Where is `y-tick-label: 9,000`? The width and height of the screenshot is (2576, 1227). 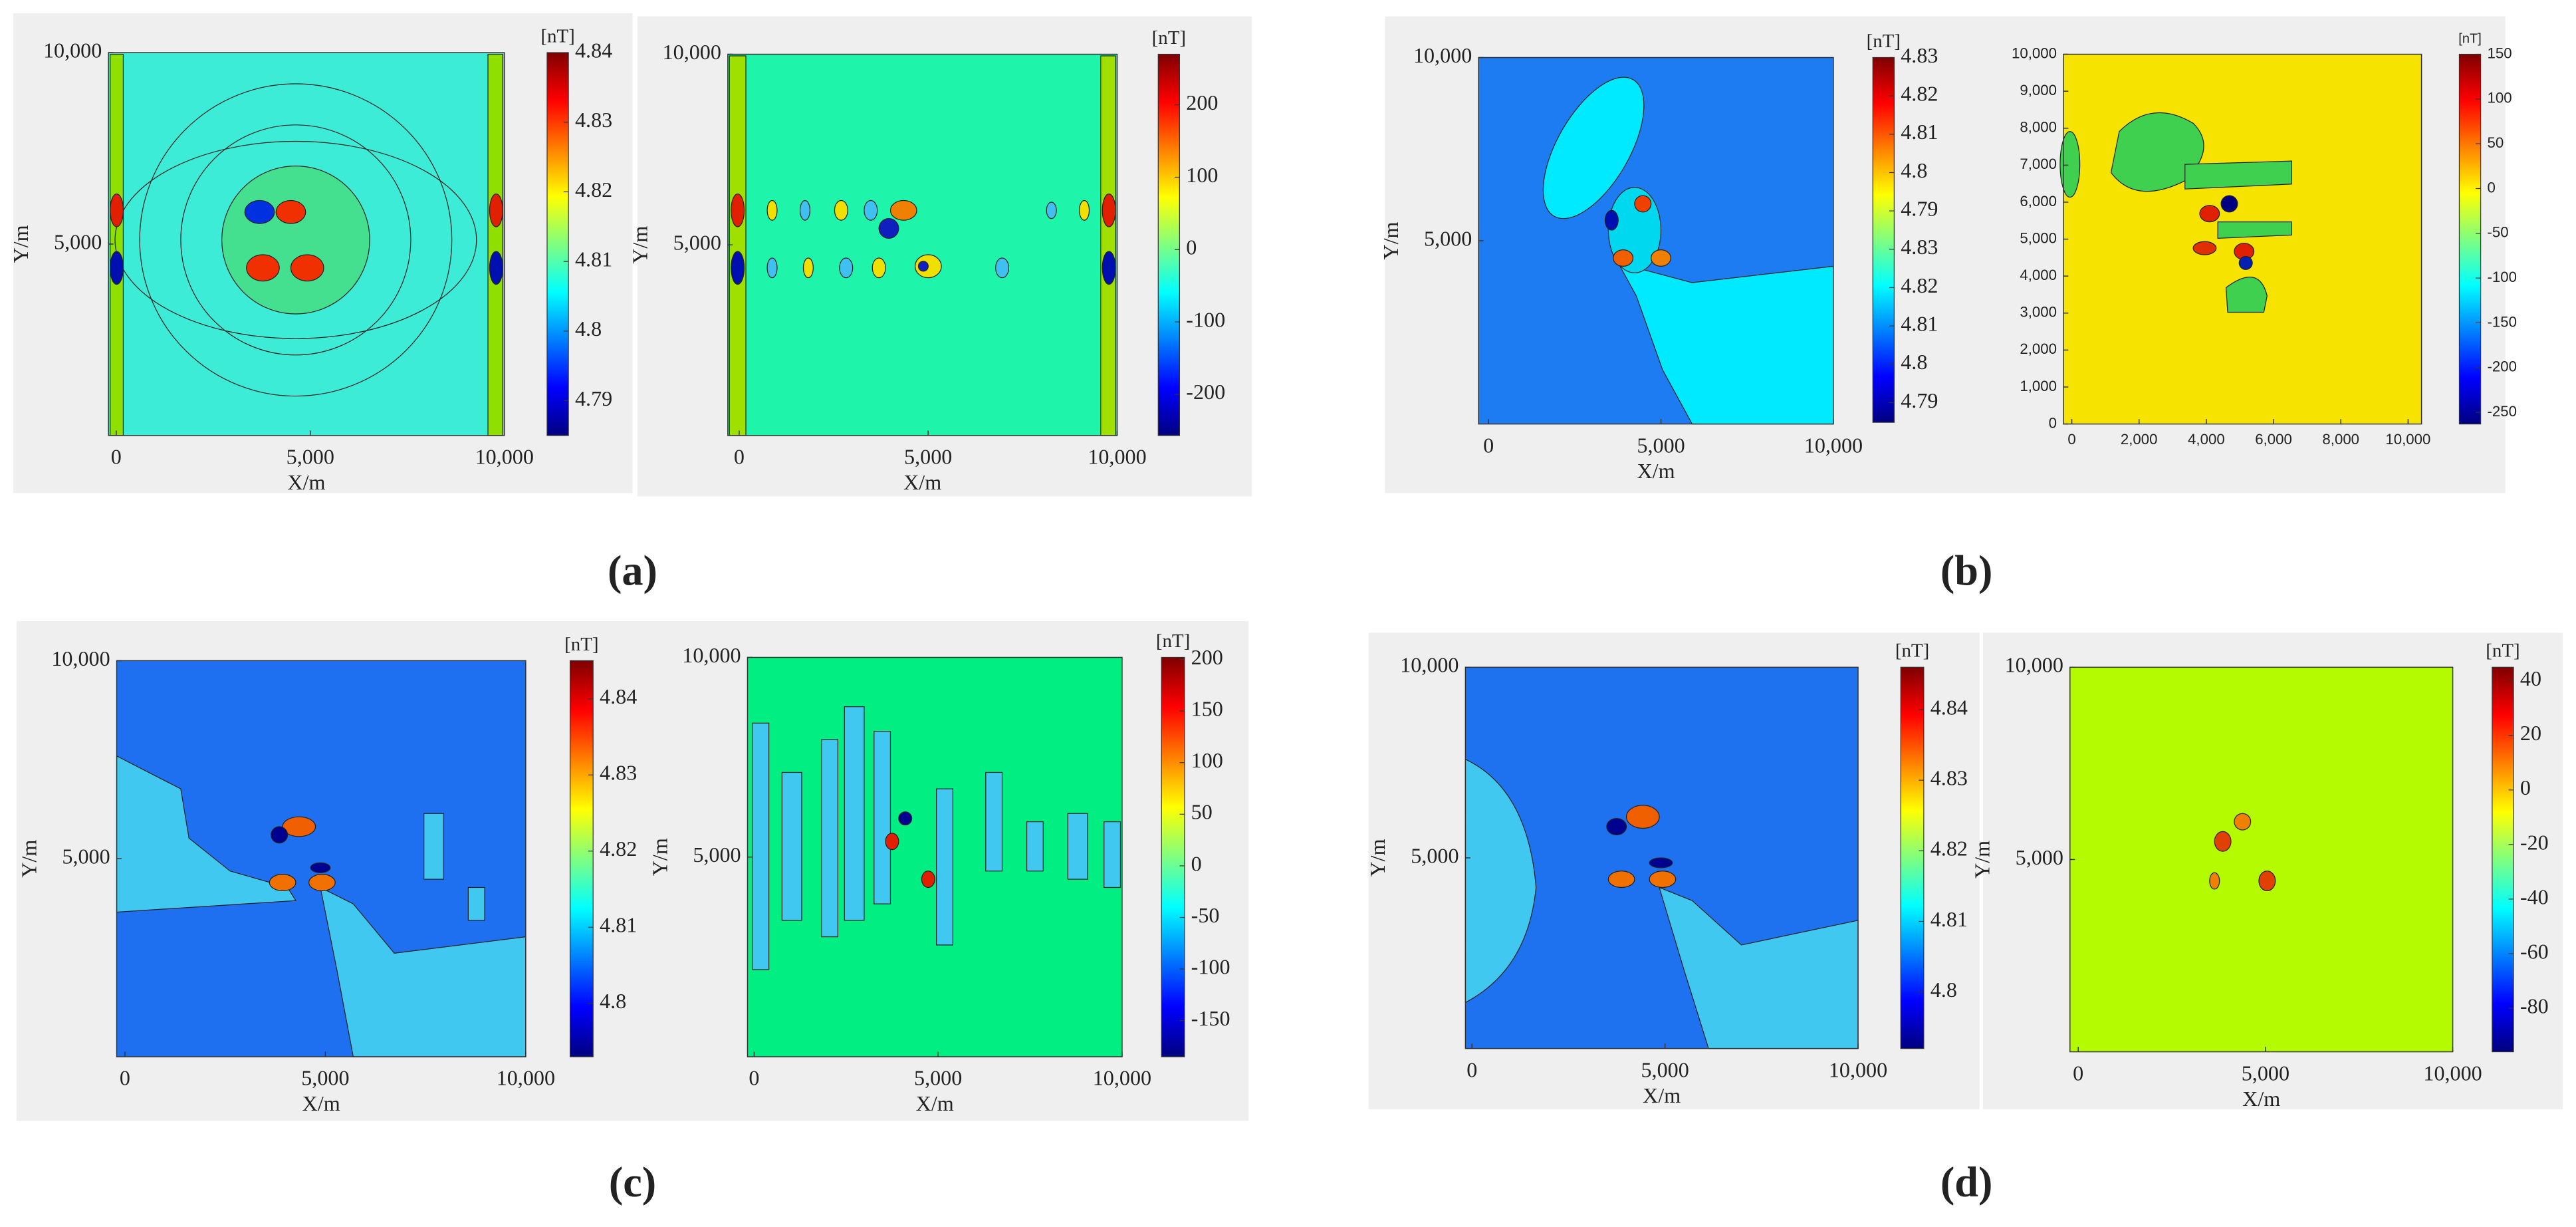 y-tick-label: 9,000 is located at coordinates (2038, 90).